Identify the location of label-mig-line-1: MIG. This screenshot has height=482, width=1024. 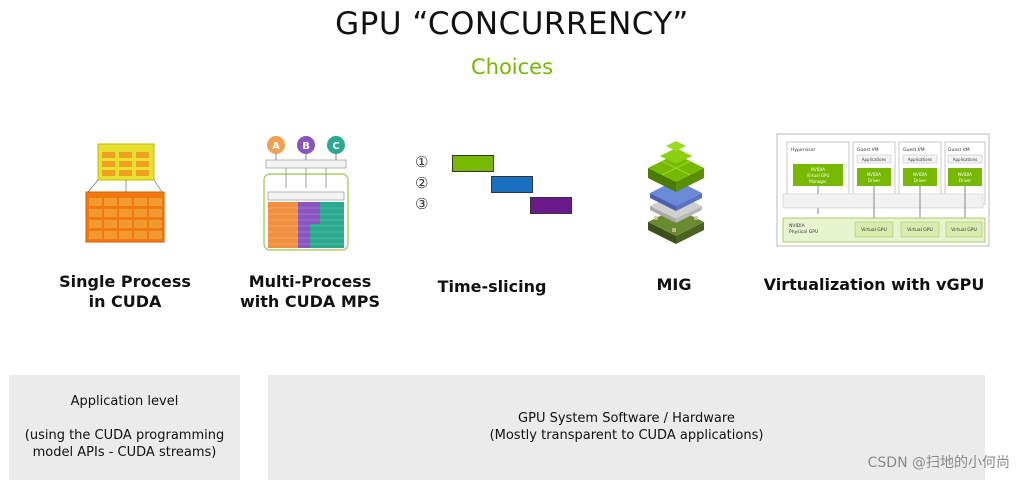
(674, 284).